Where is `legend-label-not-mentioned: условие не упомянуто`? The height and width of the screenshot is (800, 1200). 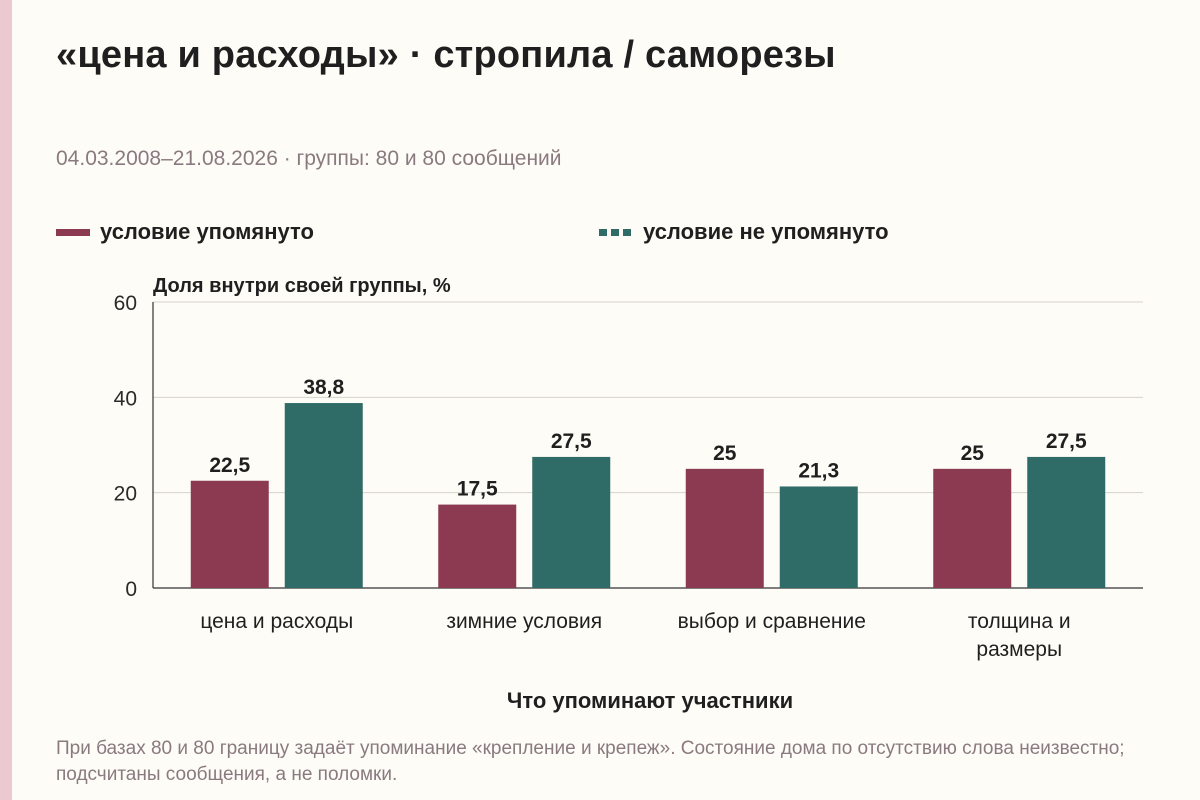
legend-label-not-mentioned: условие не упомянуто is located at coordinates (766, 231).